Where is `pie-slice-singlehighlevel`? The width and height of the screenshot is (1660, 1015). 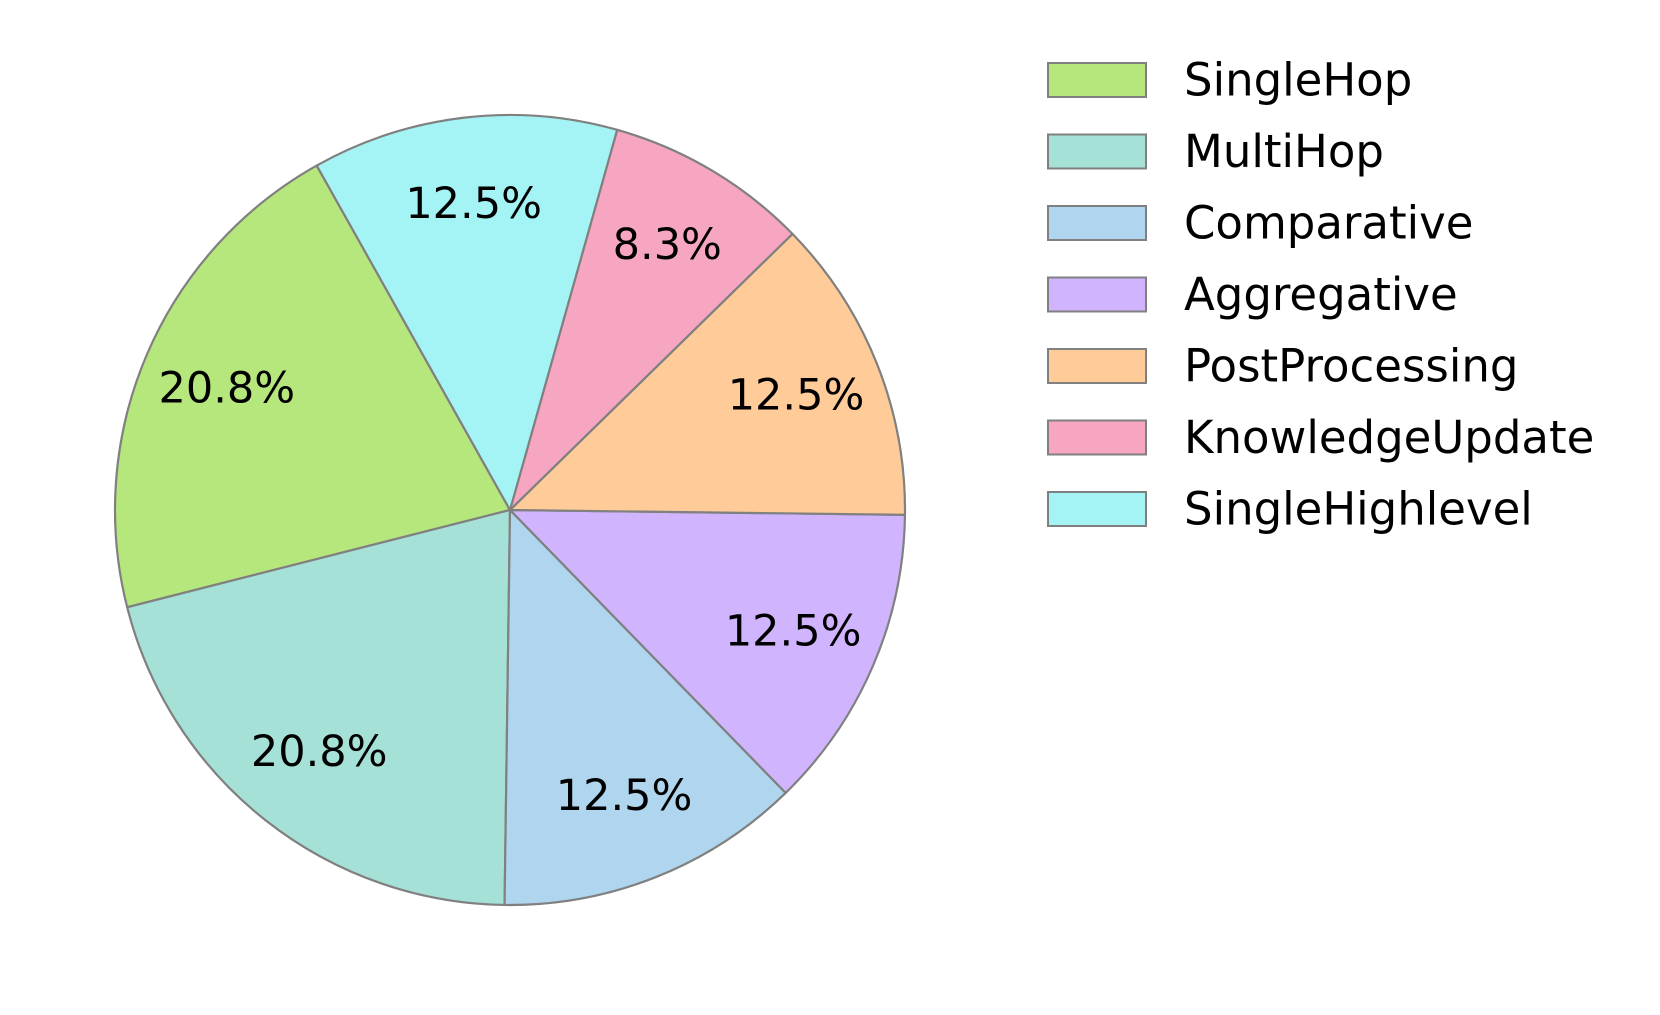 pie-slice-singlehighlevel is located at coordinates (467, 312).